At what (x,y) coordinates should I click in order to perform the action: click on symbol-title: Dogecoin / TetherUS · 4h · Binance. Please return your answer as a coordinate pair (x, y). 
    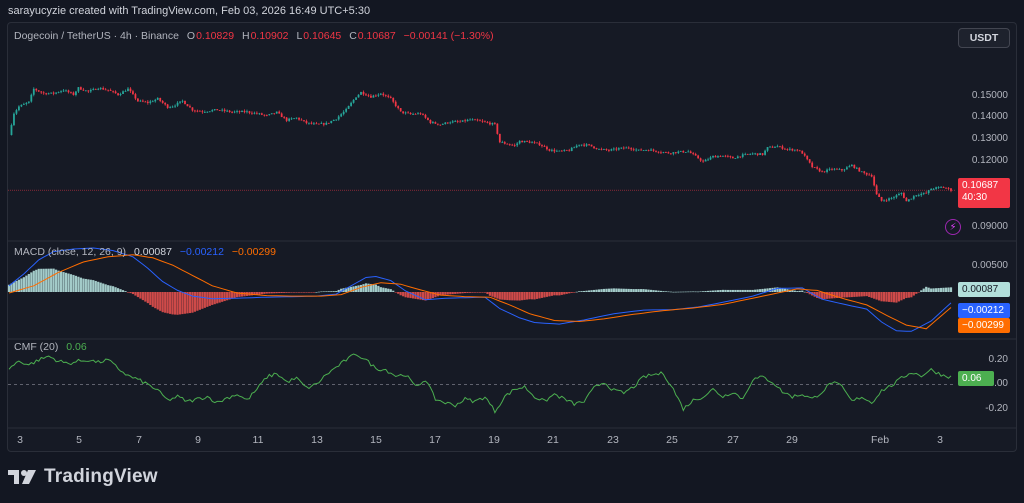
    Looking at the image, I should click on (96, 36).